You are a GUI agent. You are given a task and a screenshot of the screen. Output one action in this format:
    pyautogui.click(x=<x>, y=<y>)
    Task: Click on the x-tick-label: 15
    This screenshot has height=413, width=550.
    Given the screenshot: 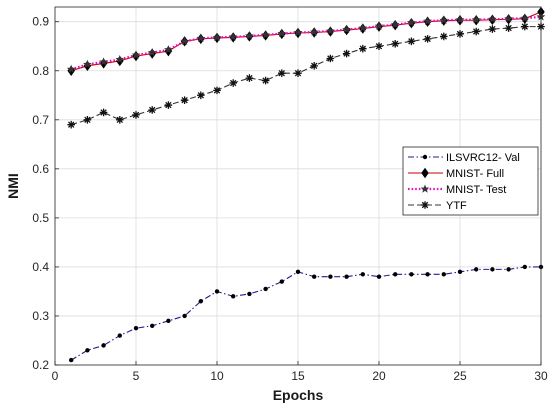 What is the action you would take?
    pyautogui.click(x=298, y=376)
    